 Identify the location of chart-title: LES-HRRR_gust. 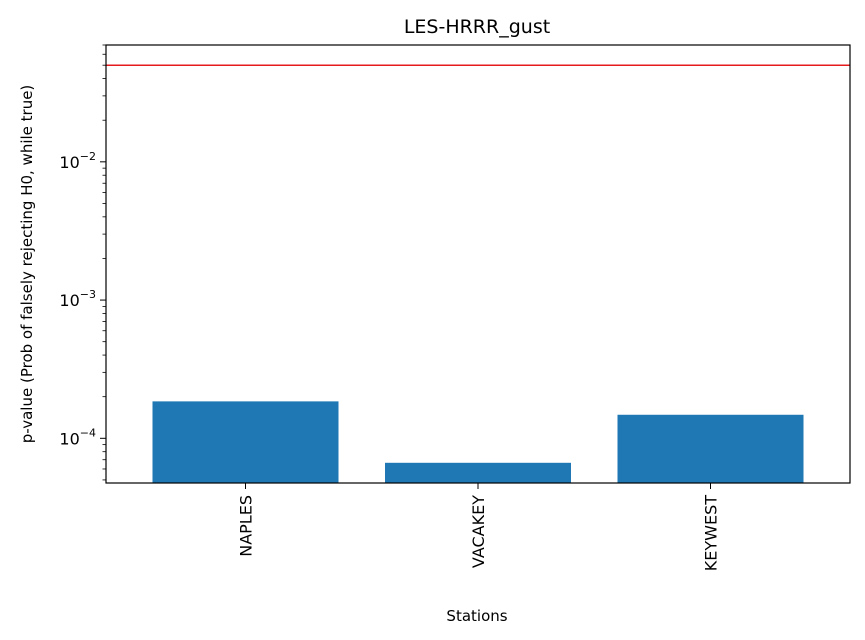
(477, 27).